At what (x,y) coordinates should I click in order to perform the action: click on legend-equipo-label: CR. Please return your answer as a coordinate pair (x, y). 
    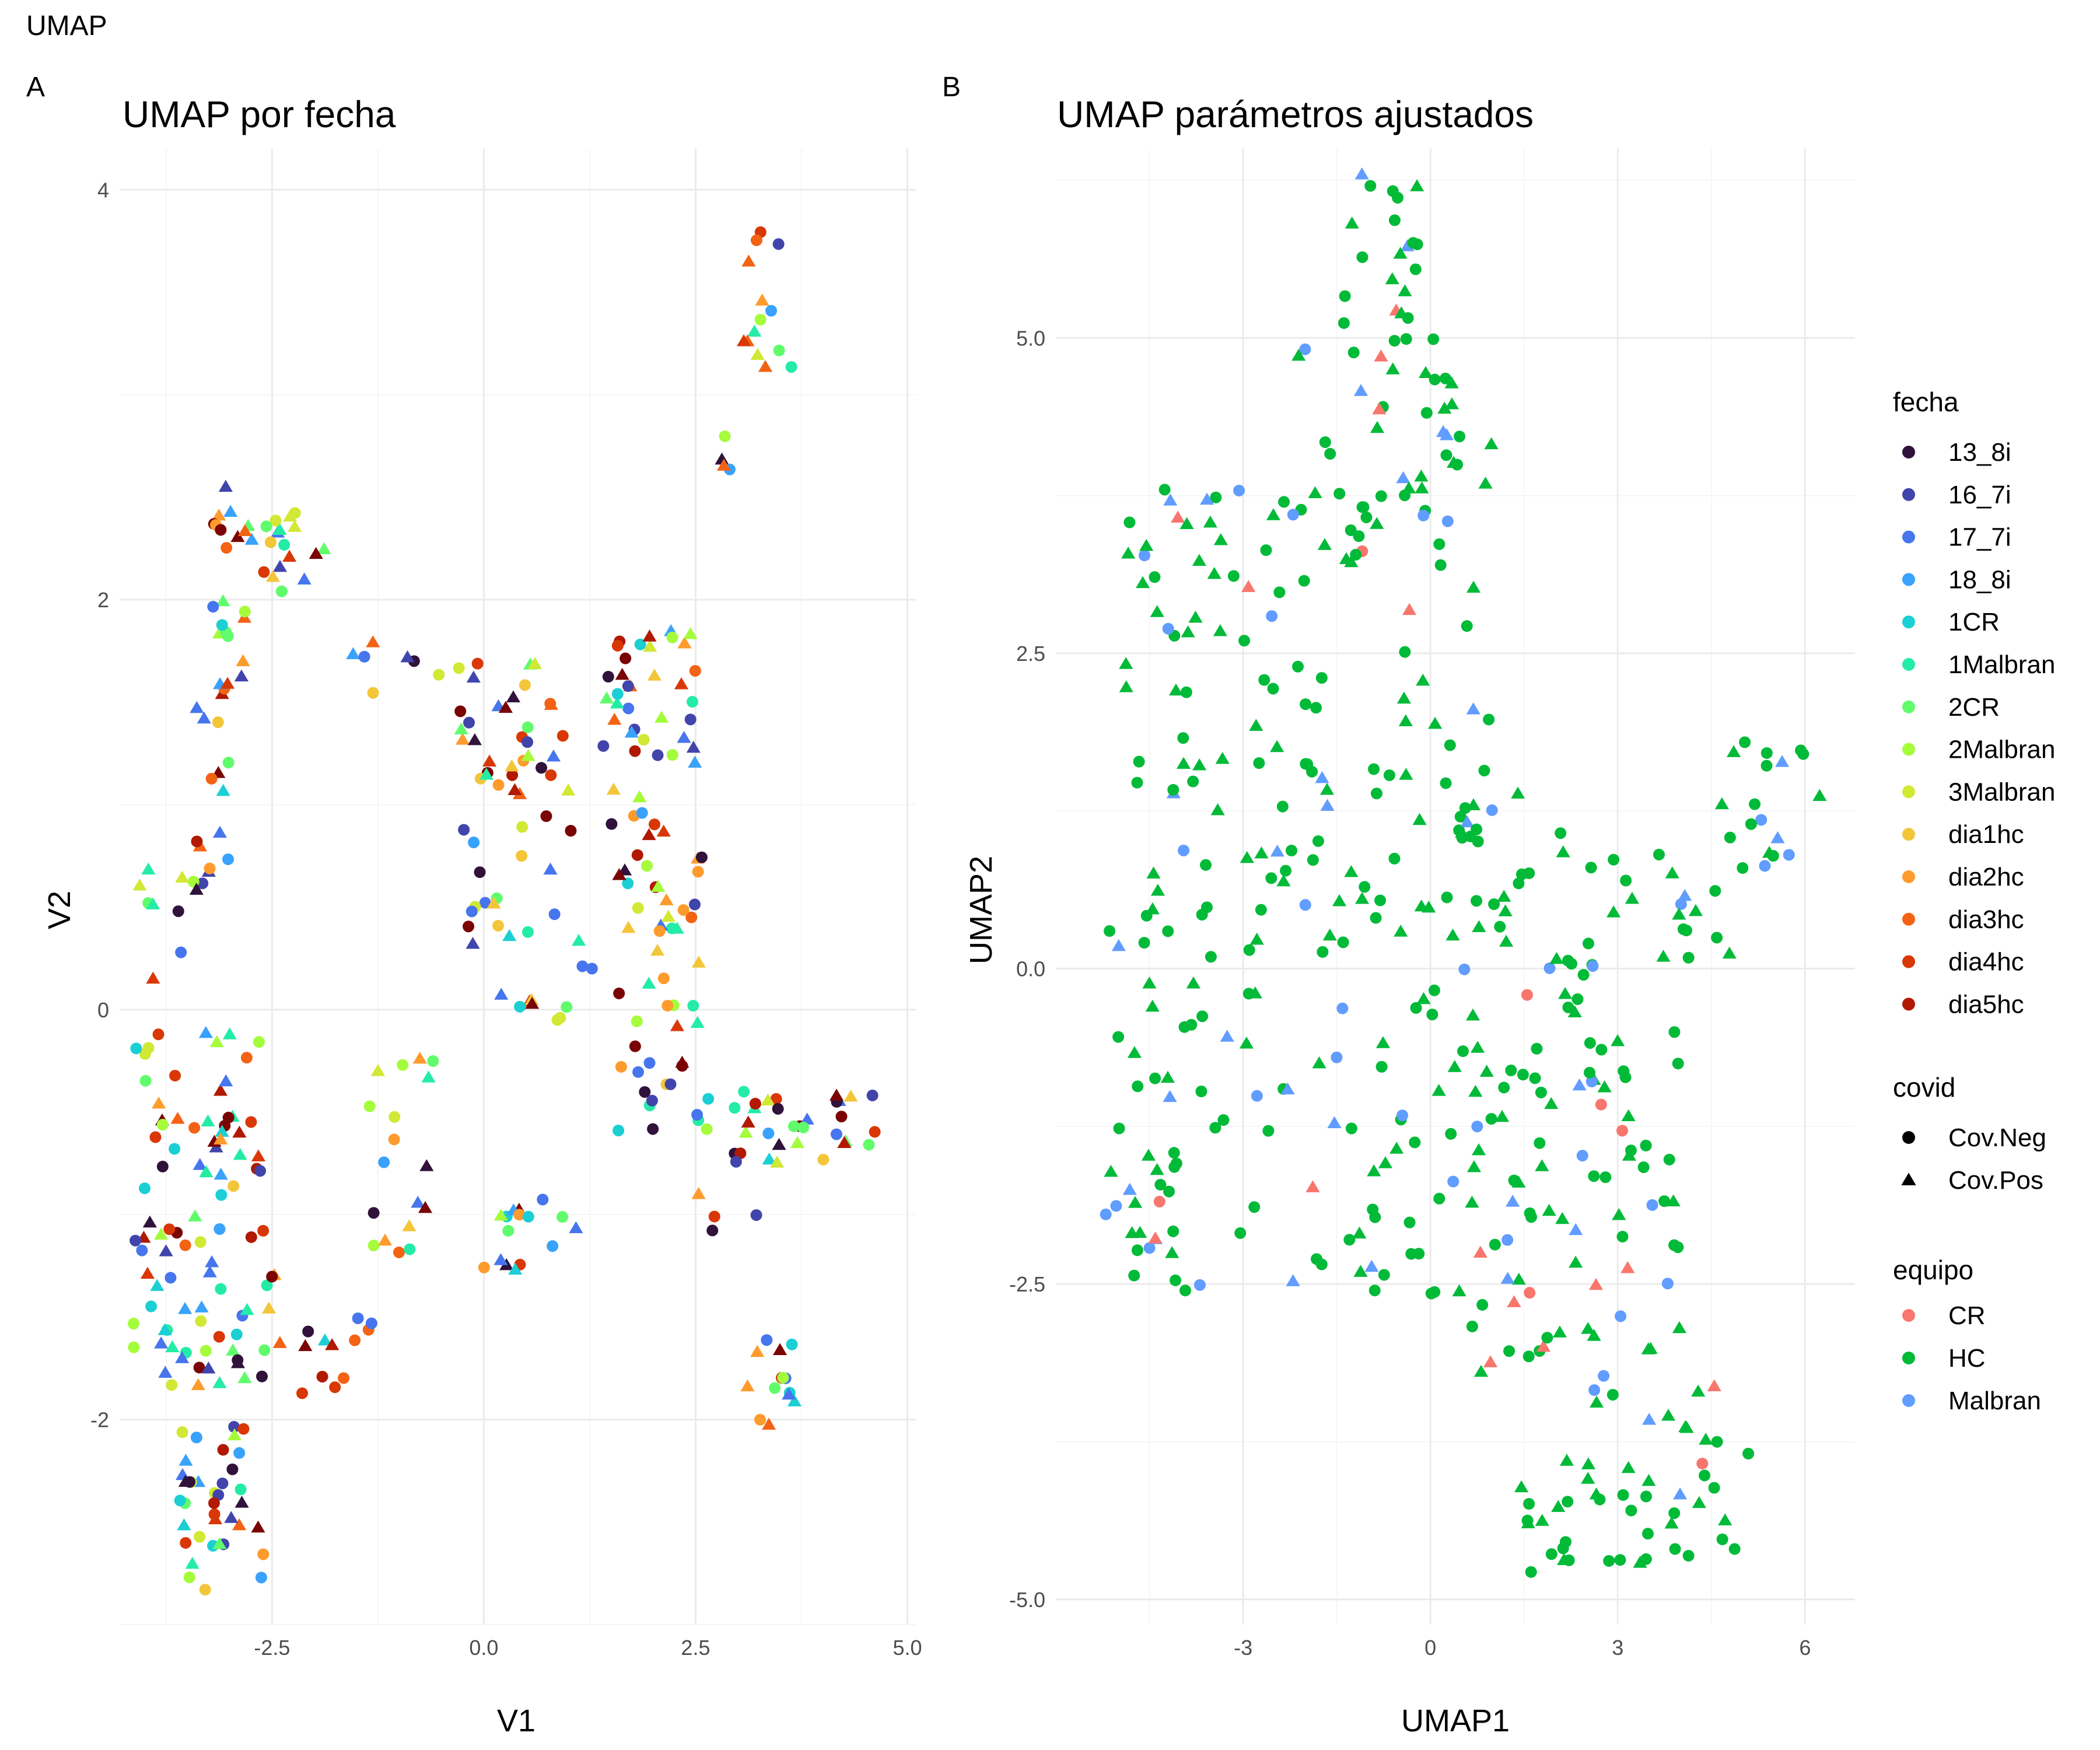
    Looking at the image, I should click on (1967, 1315).